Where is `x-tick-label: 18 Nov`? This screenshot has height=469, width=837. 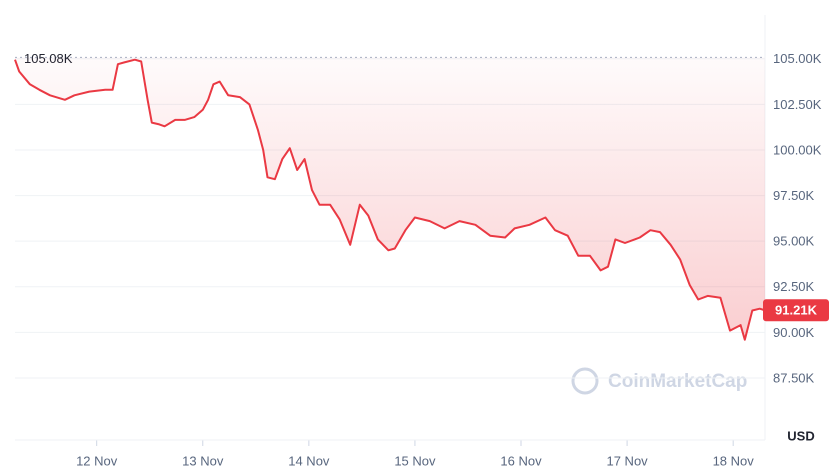 x-tick-label: 18 Nov is located at coordinates (734, 460).